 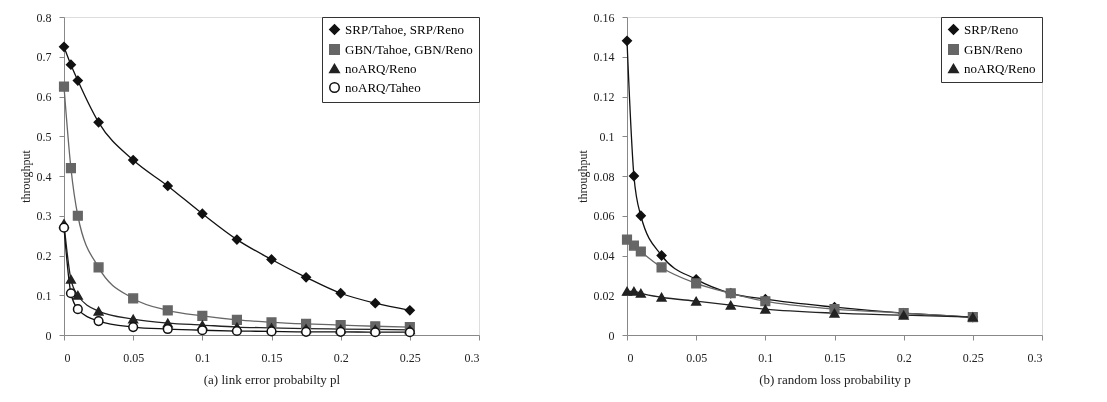 What do you see at coordinates (835, 379) in the screenshot?
I see `x-axis-title: (b) random loss probability p` at bounding box center [835, 379].